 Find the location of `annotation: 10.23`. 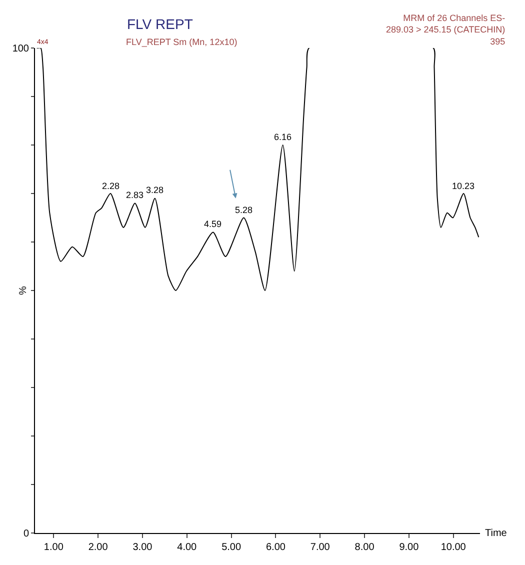

annotation: 10.23 is located at coordinates (463, 186).